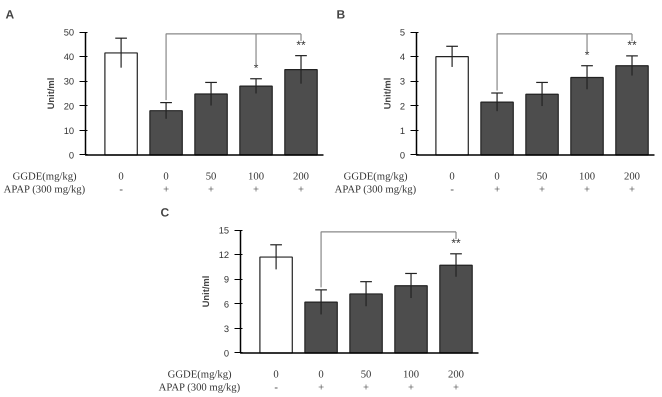 This screenshot has height=397, width=662. I want to click on y-tick-label: 50, so click(69, 33).